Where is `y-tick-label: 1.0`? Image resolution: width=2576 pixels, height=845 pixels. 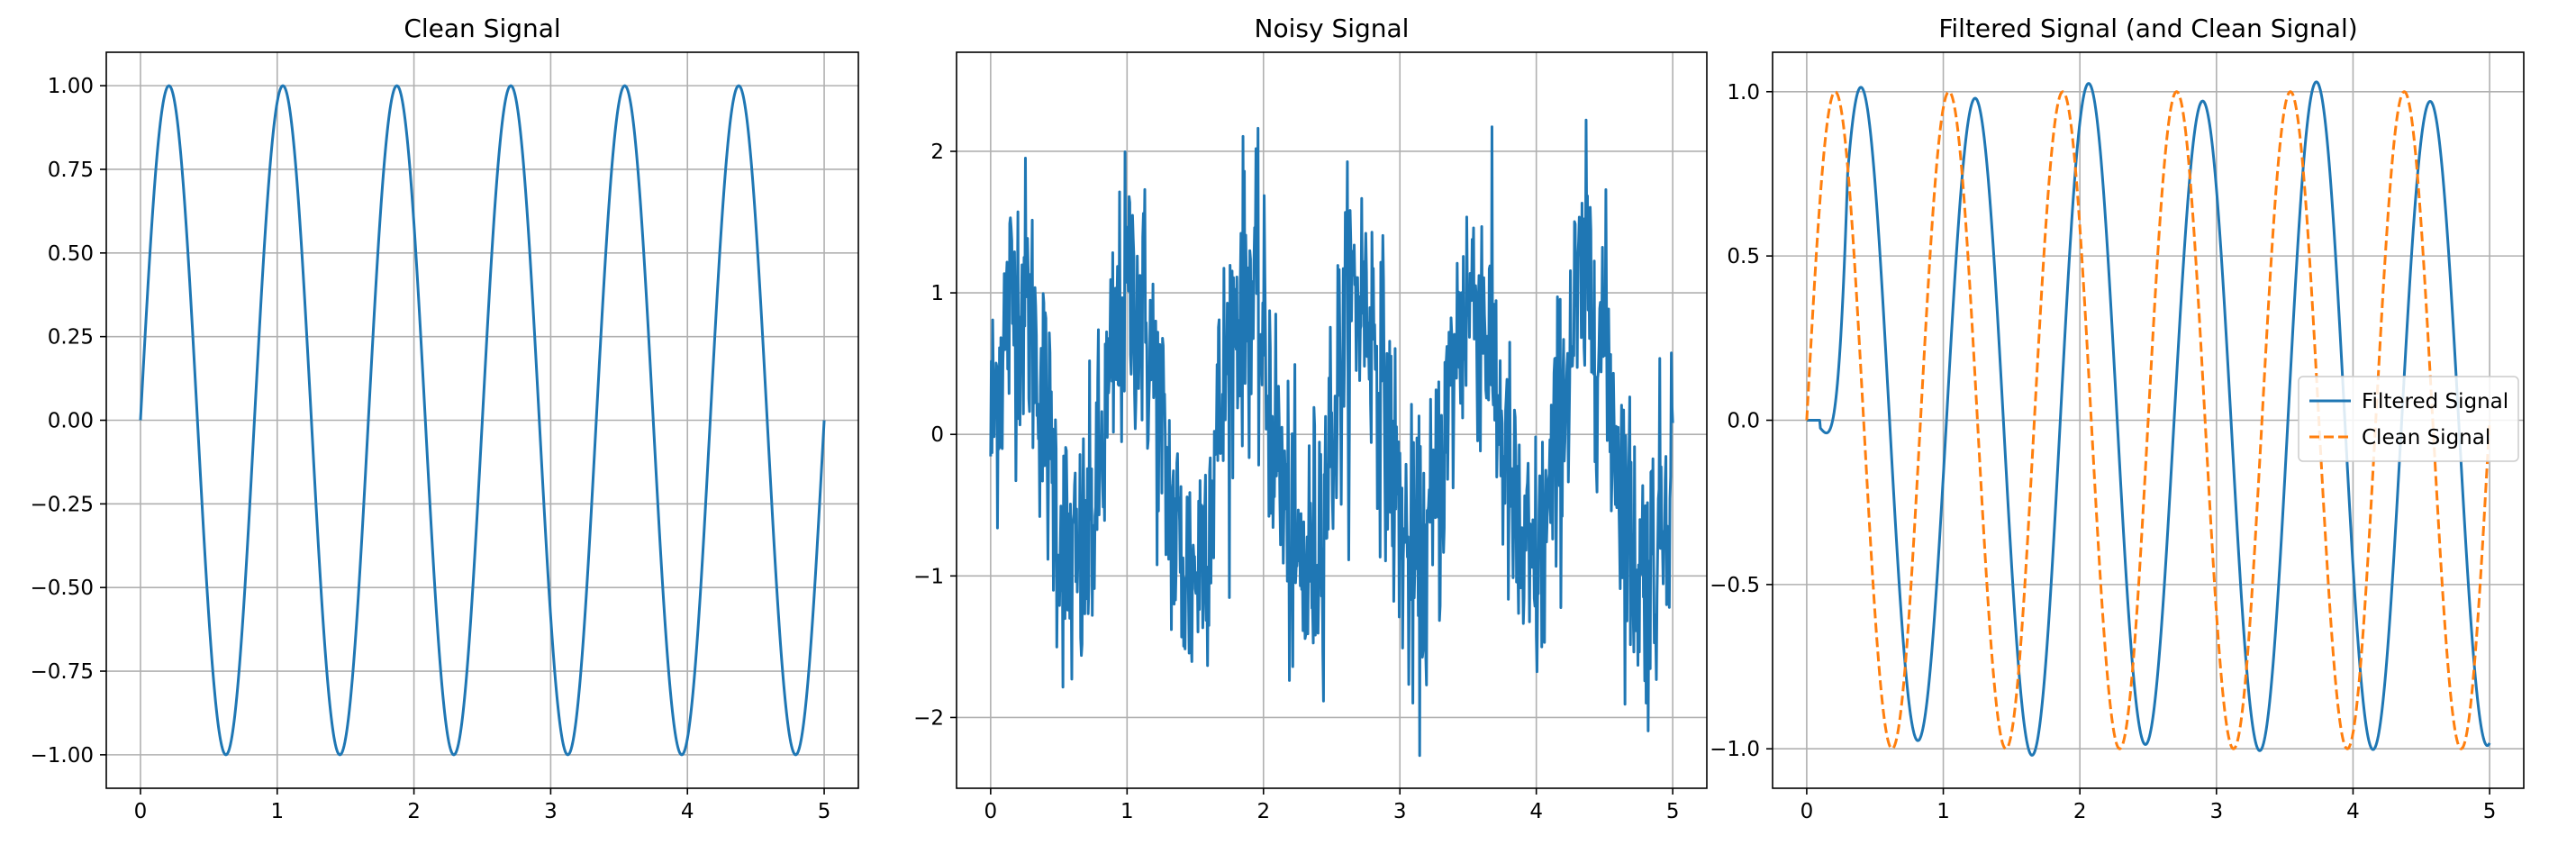 y-tick-label: 1.0 is located at coordinates (1743, 92).